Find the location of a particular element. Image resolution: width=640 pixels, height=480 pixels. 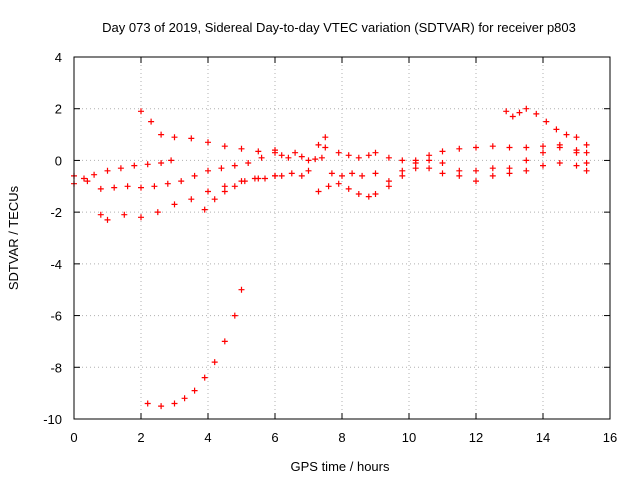

y-tick-label: 0 is located at coordinates (58, 160).